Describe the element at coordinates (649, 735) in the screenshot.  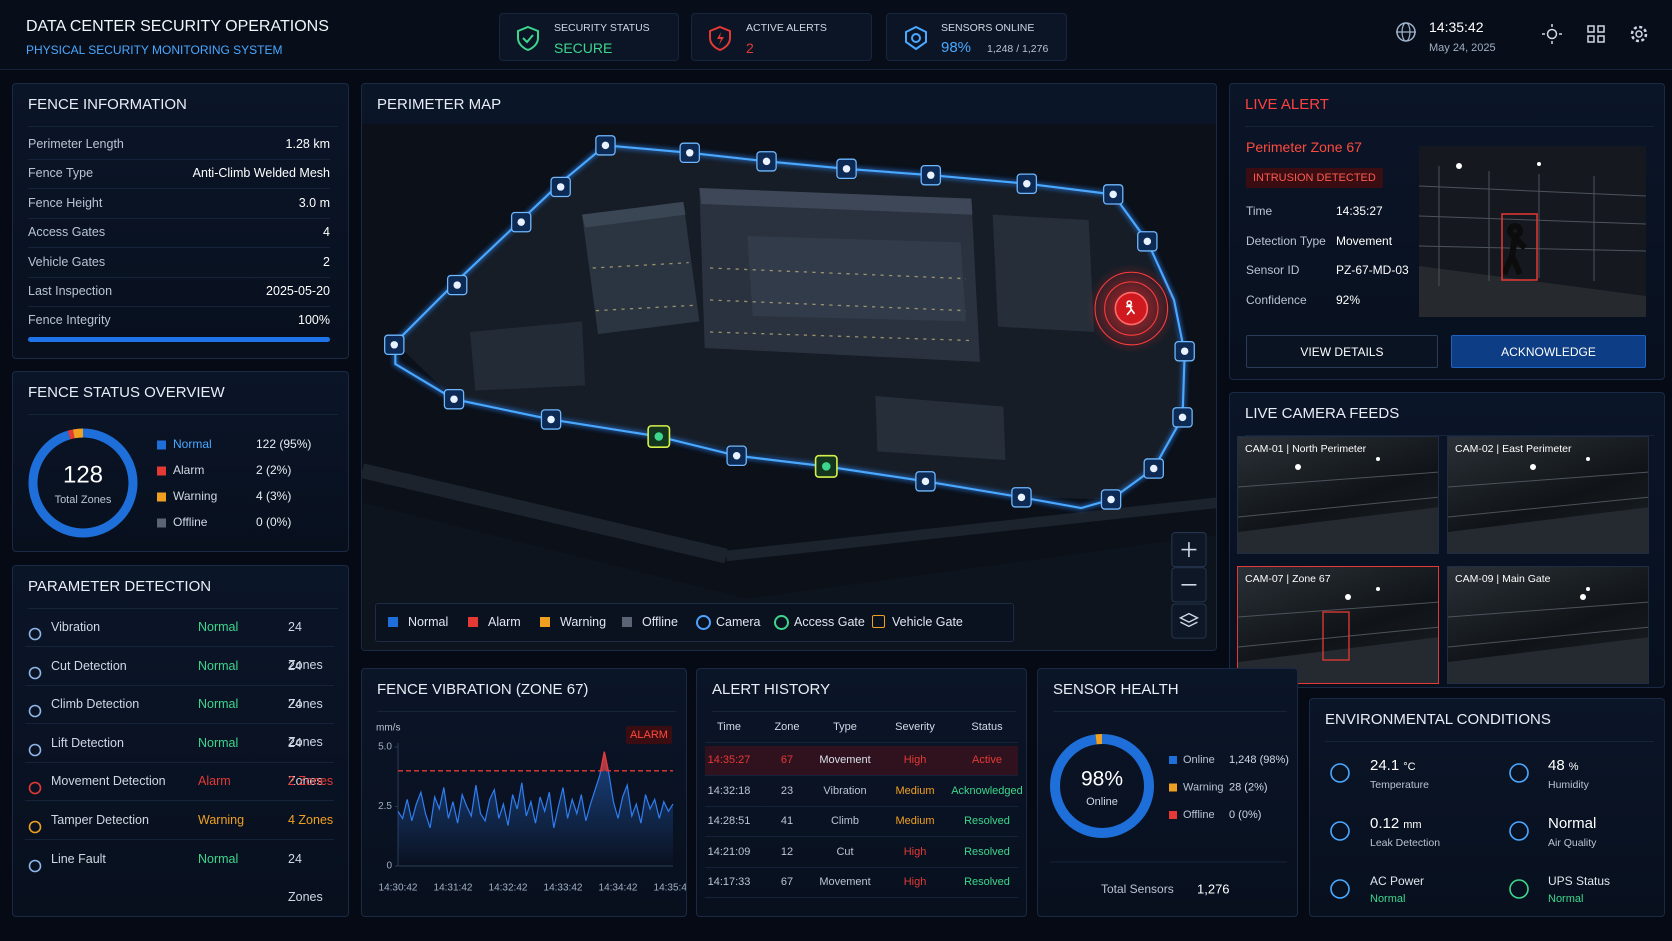
I see `alarm-badge-bg` at that location.